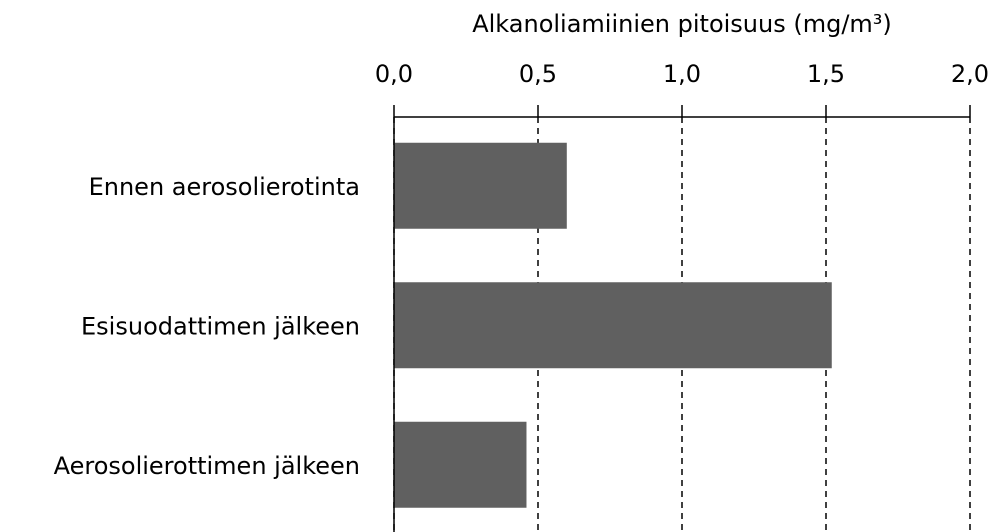  What do you see at coordinates (970, 74) in the screenshot?
I see `x-tick-label: 2,0` at bounding box center [970, 74].